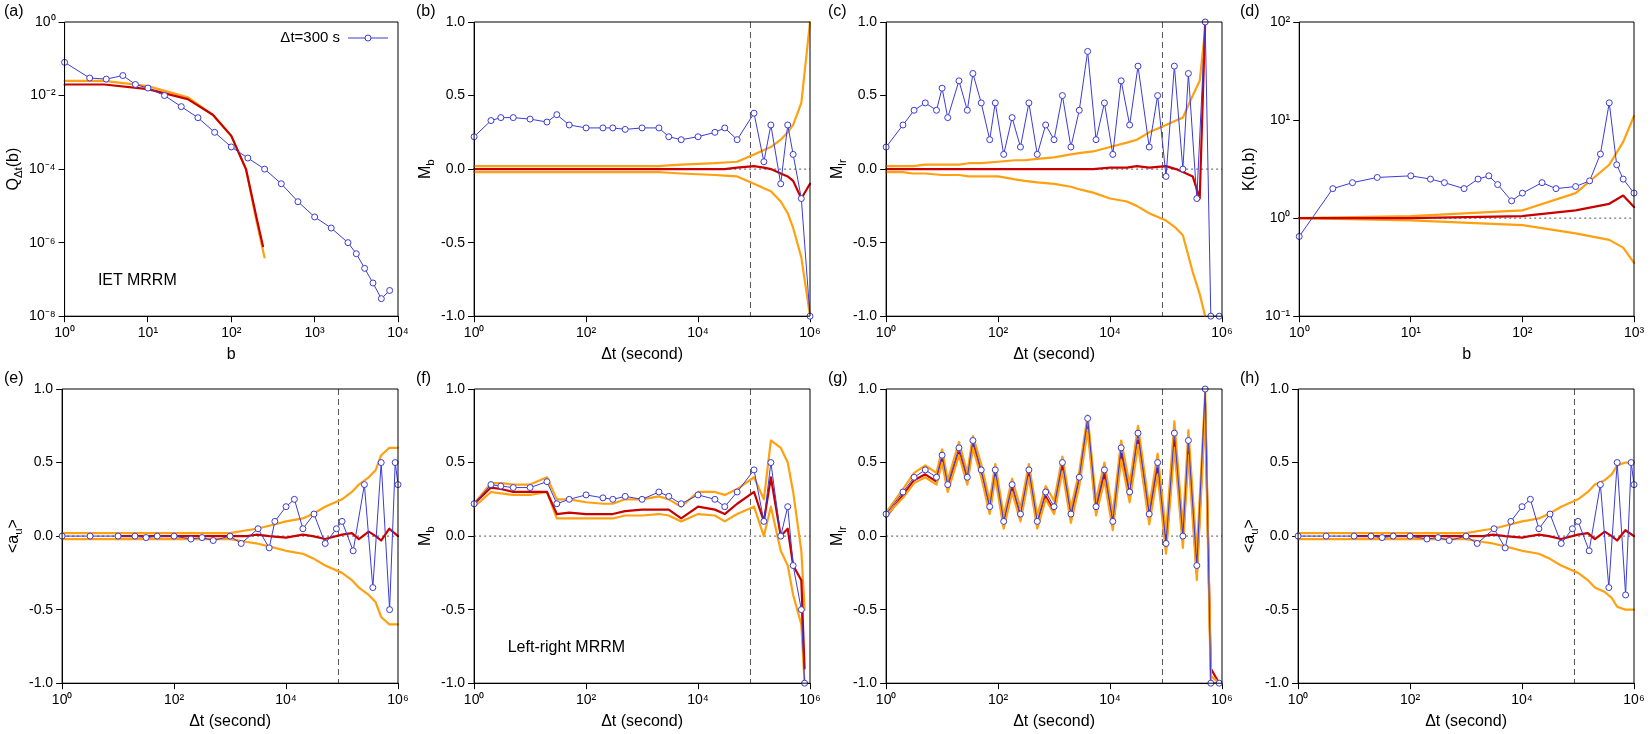  What do you see at coordinates (1250, 378) in the screenshot?
I see `chart-title: (h)` at bounding box center [1250, 378].